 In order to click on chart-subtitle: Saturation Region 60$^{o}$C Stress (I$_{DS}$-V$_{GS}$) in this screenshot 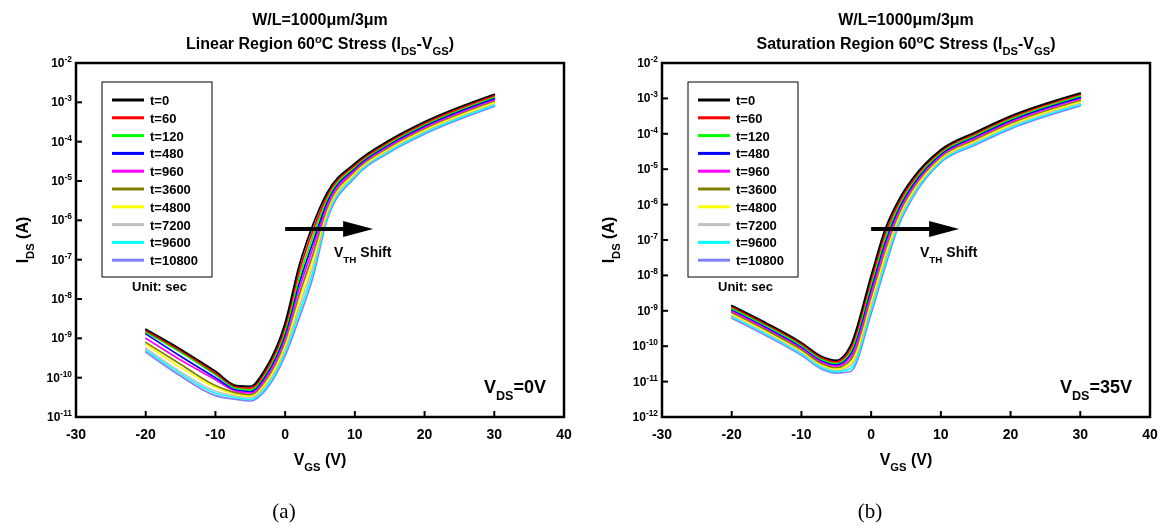, I will do `click(906, 45)`.